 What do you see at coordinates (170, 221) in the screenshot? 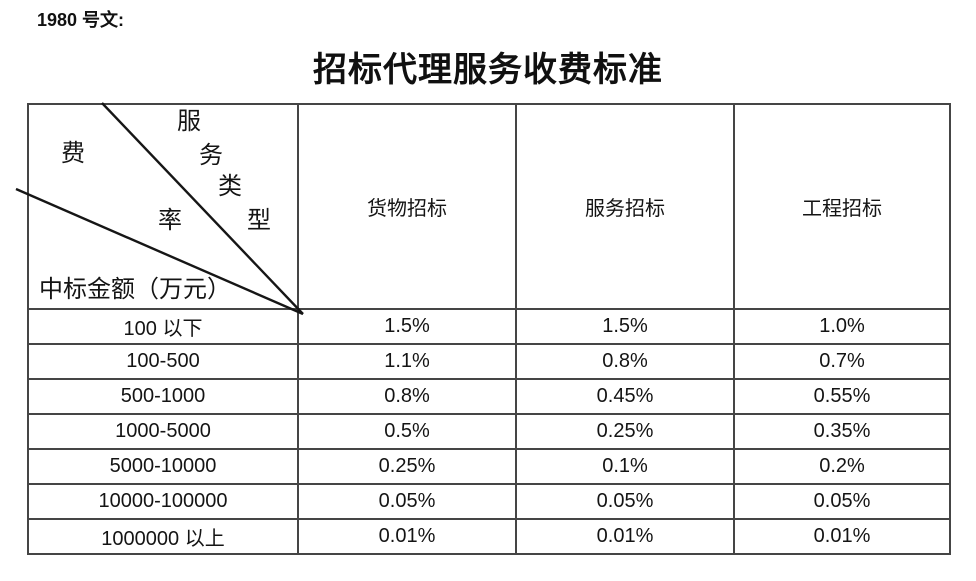
I see `corner-rate-char: 率` at bounding box center [170, 221].